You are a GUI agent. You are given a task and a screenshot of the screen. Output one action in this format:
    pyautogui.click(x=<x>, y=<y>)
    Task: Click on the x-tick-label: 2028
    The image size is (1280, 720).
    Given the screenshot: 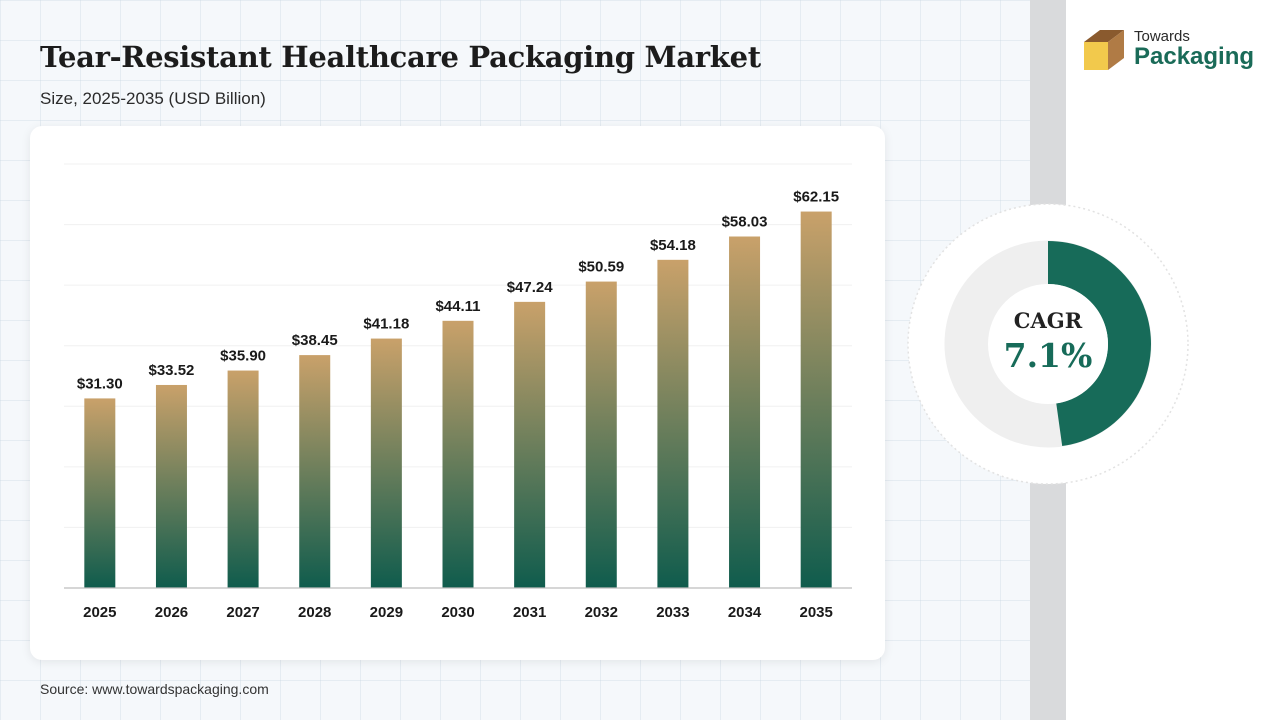 What is the action you would take?
    pyautogui.click(x=314, y=612)
    